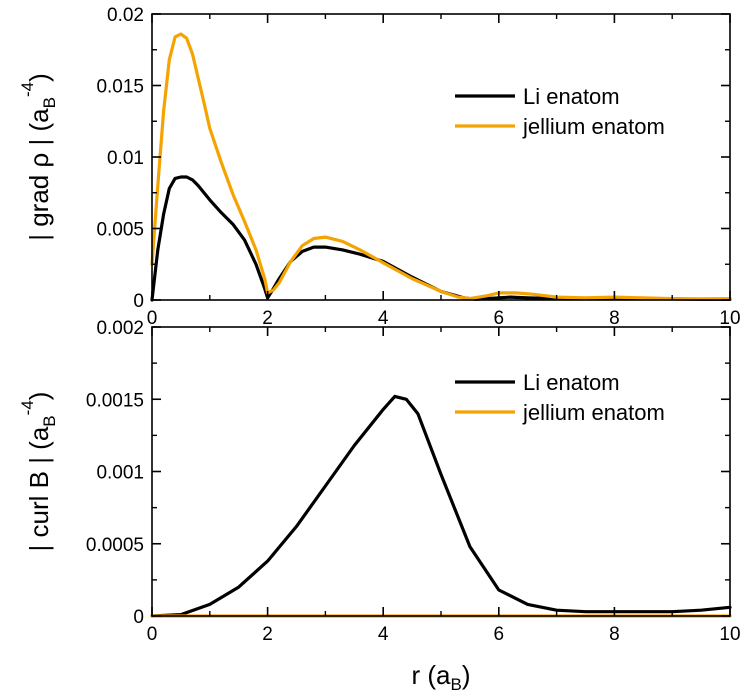  I want to click on grad-rho-y-tick-label: 0.01, so click(125, 158).